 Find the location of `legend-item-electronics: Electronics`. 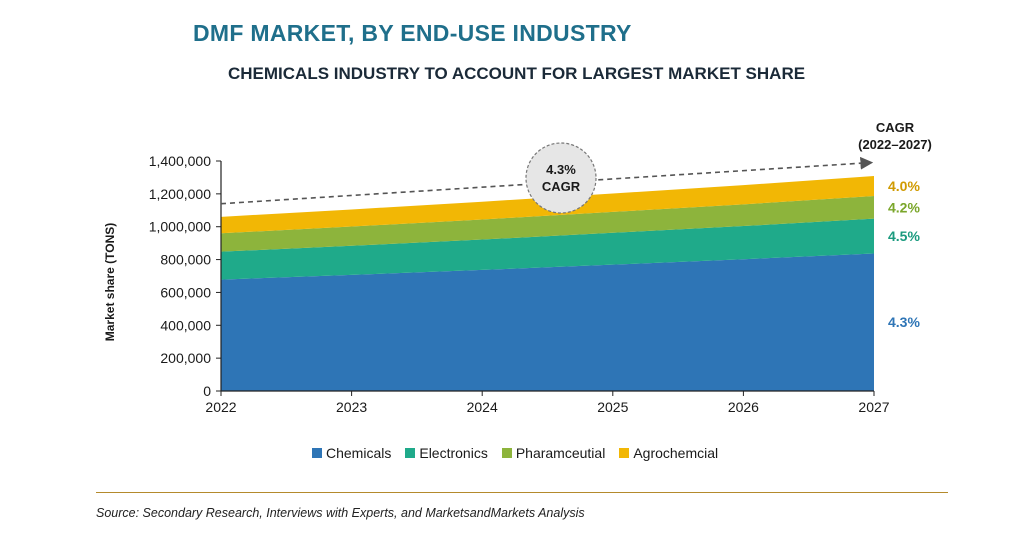

legend-item-electronics: Electronics is located at coordinates (446, 453).